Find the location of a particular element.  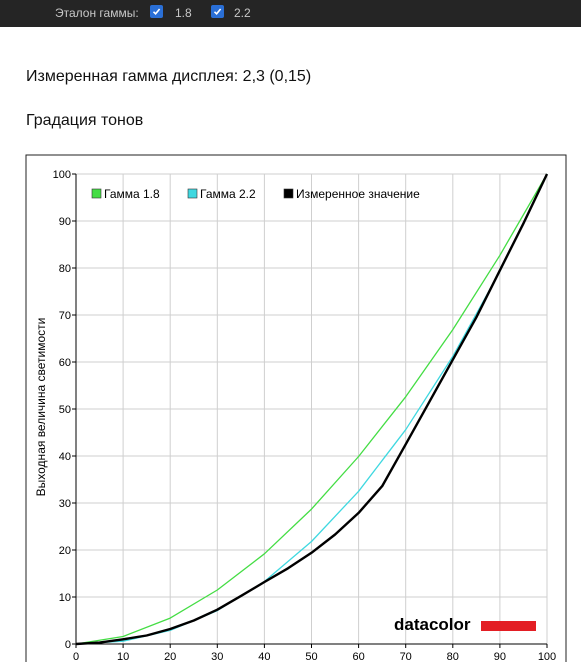

y-tick-label: 50 is located at coordinates (65, 410).